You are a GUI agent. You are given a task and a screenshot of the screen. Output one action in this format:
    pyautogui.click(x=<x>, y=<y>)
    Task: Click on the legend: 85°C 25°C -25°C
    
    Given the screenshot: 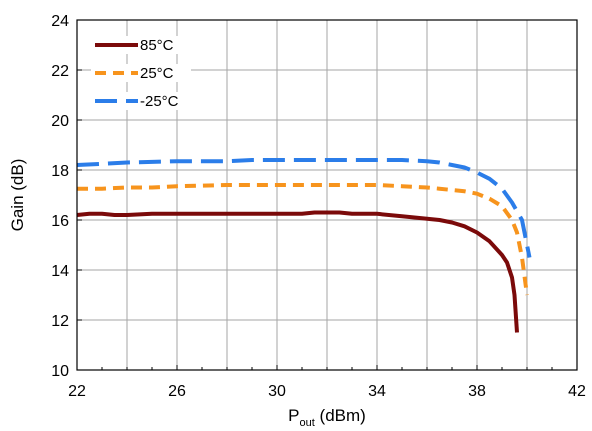 What is the action you would take?
    pyautogui.click(x=141, y=73)
    